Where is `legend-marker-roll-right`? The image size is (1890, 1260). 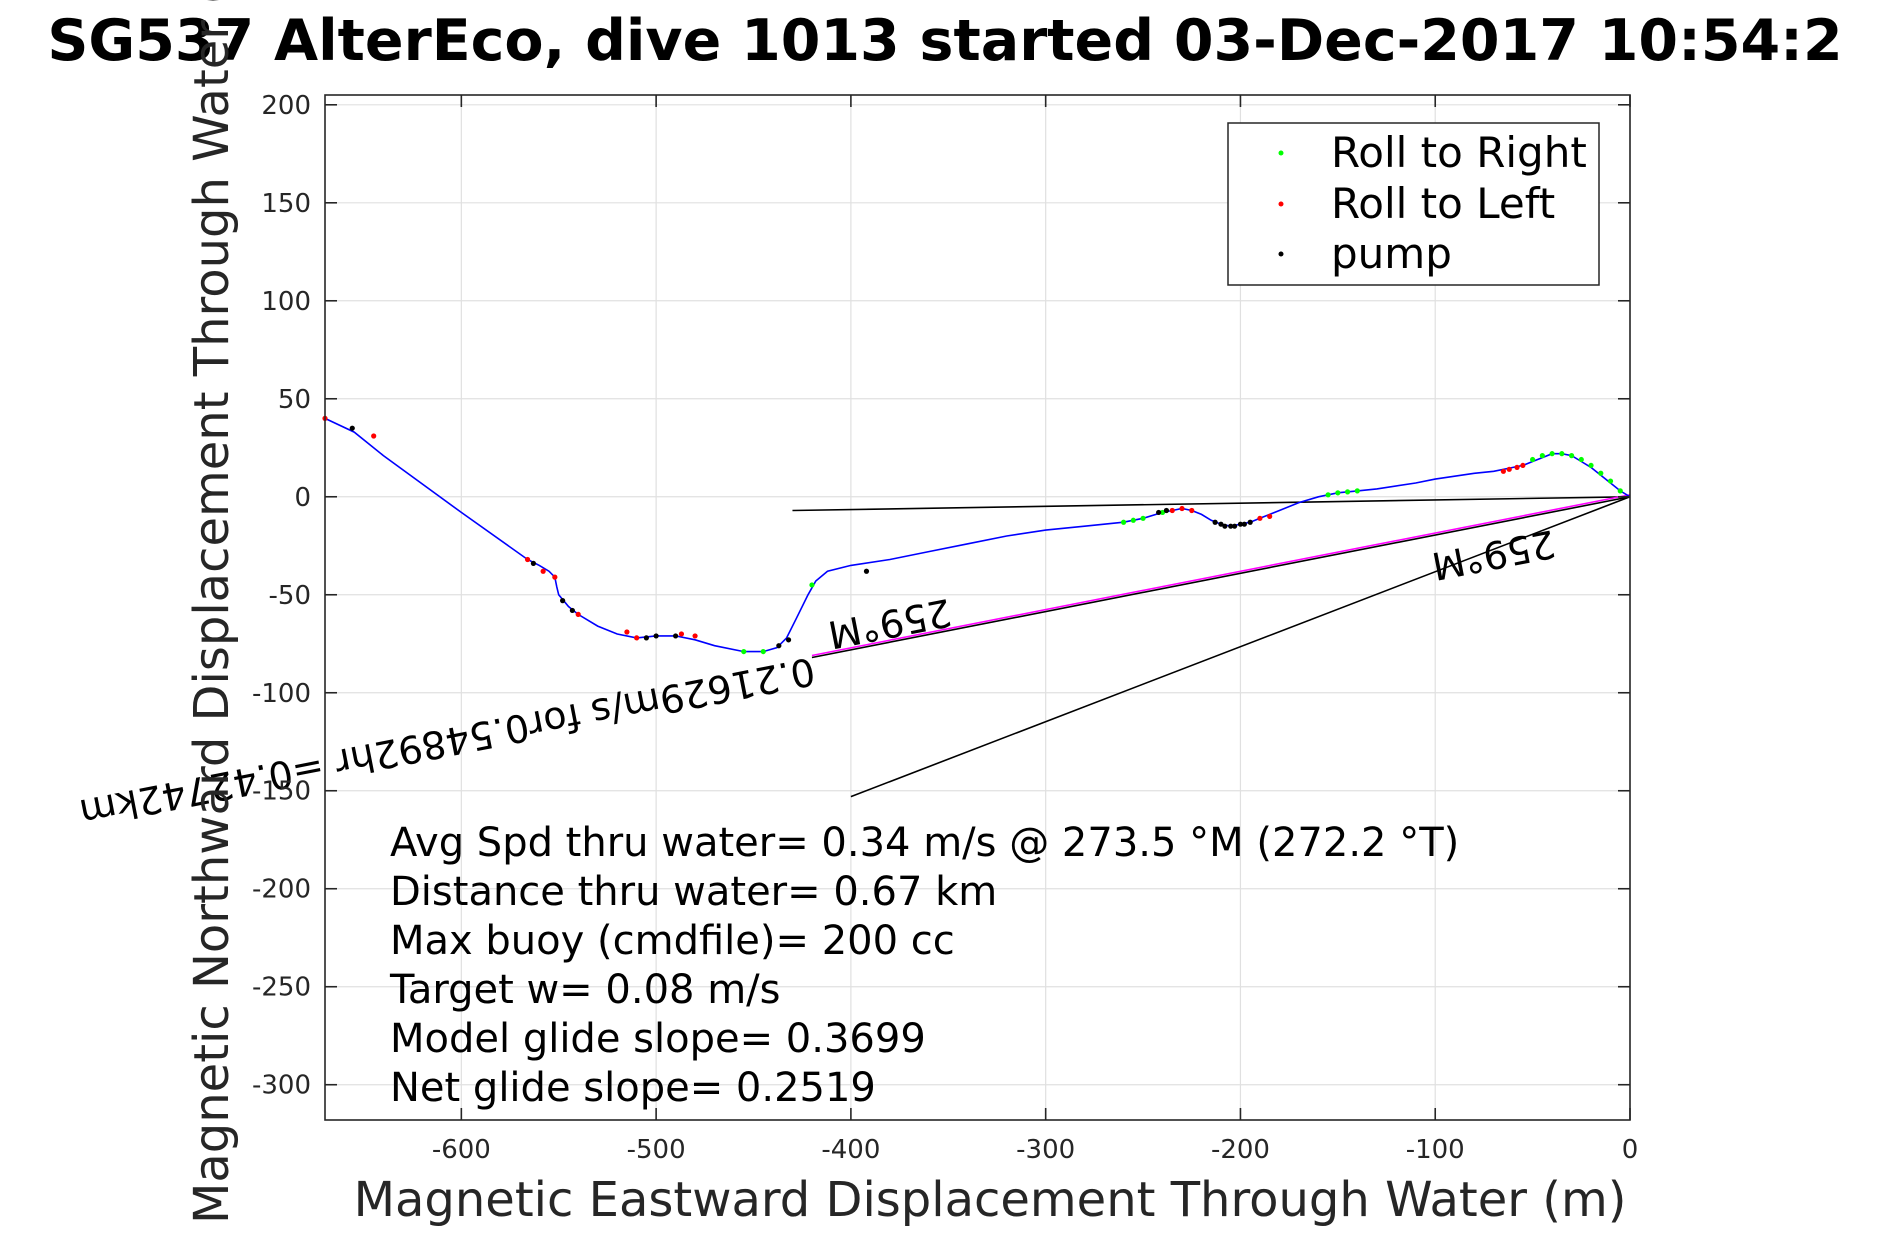 legend-marker-roll-right is located at coordinates (1281, 153).